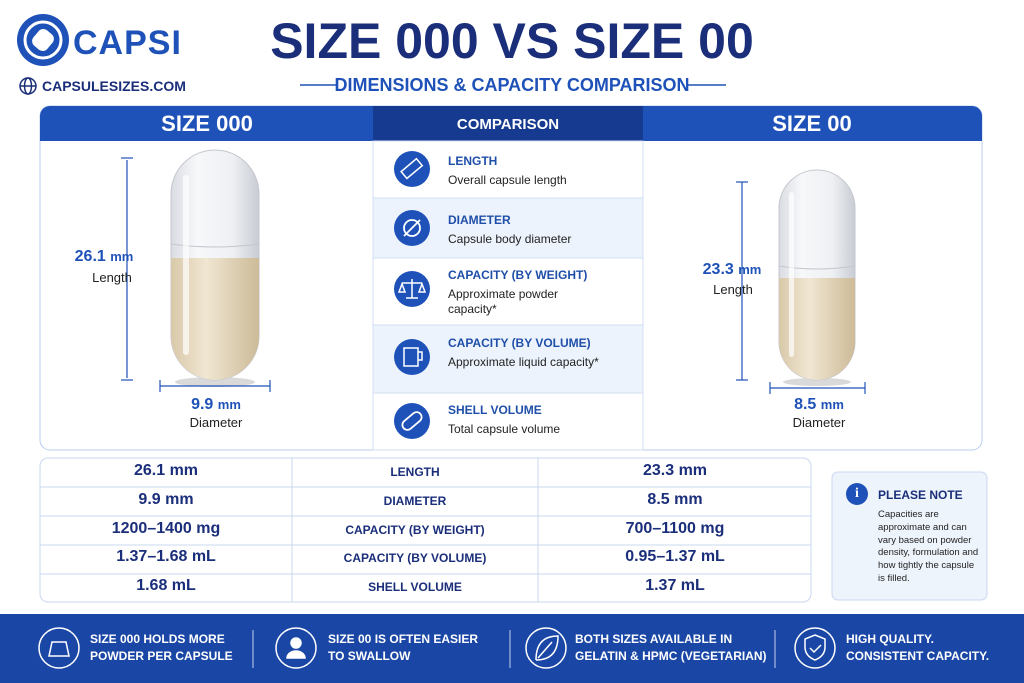 The width and height of the screenshot is (1024, 683). I want to click on globe-icon, so click(28, 86).